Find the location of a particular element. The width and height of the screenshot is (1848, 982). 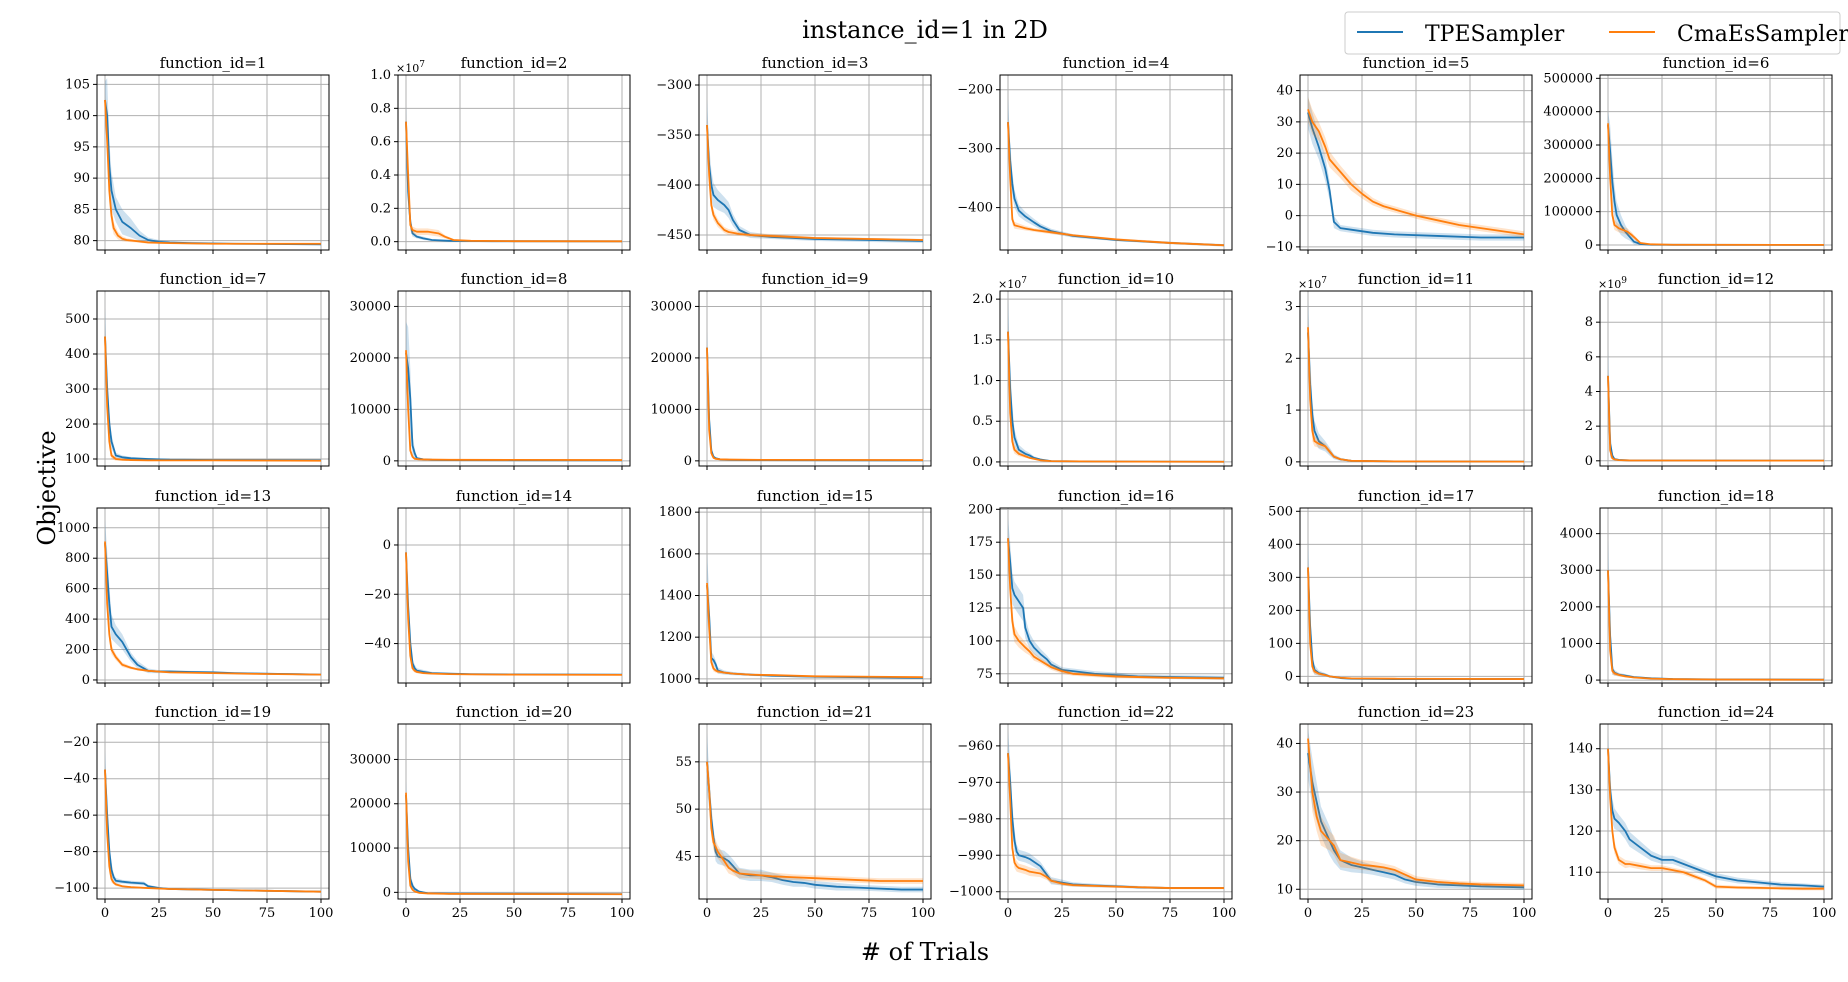

y-tick-label: 1 is located at coordinates (1289, 410).